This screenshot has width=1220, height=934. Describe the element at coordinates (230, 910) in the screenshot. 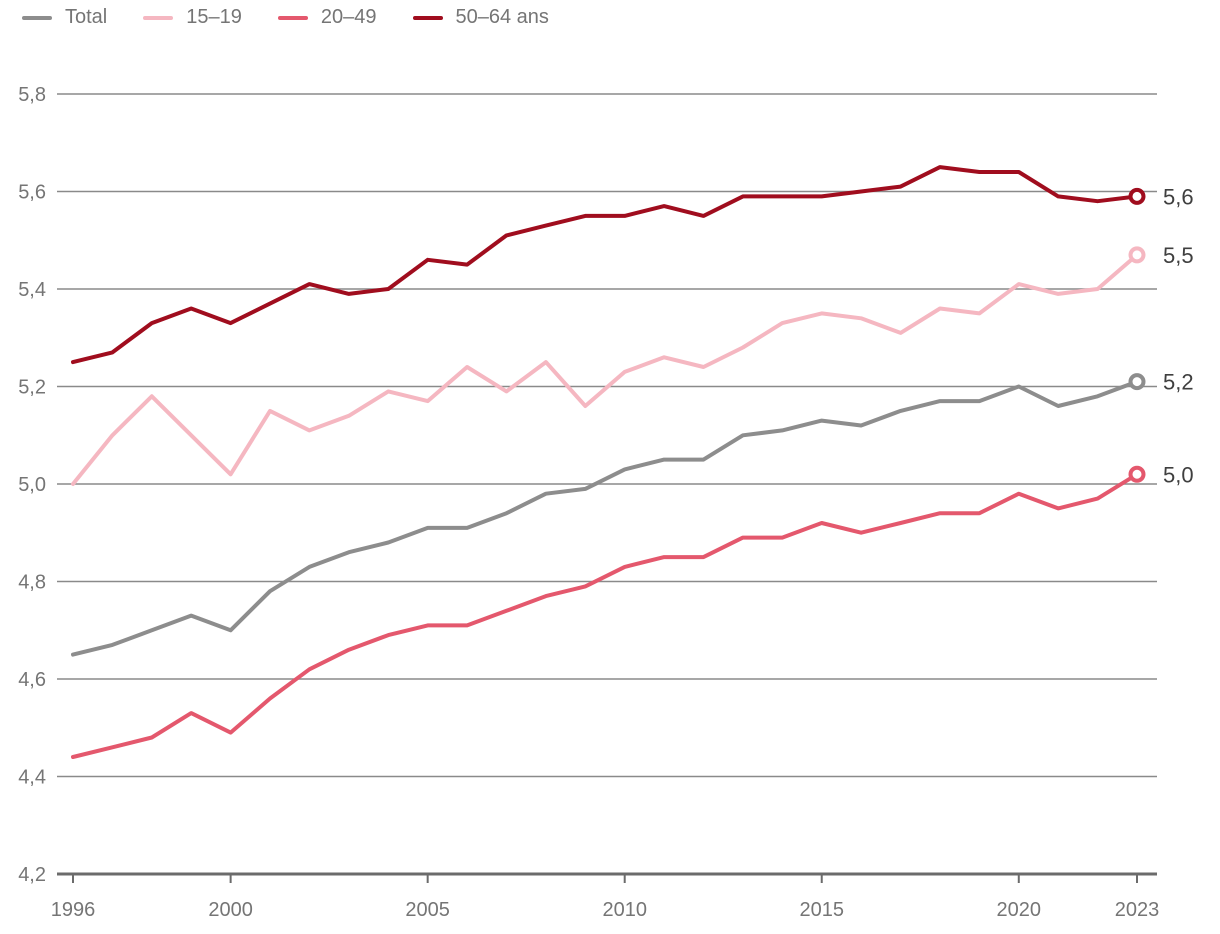

I see `x-tick-label: 2000` at that location.